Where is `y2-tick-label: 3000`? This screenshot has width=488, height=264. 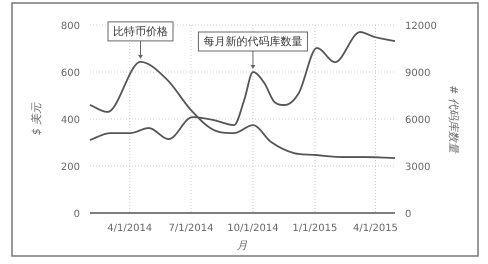 y2-tick-label: 3000 is located at coordinates (417, 167).